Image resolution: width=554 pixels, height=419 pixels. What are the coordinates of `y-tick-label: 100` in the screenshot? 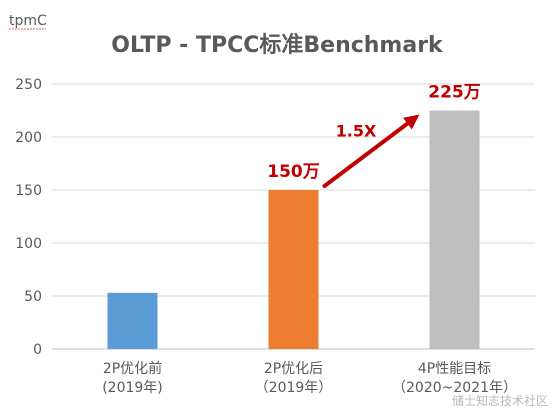 It's located at (28, 244).